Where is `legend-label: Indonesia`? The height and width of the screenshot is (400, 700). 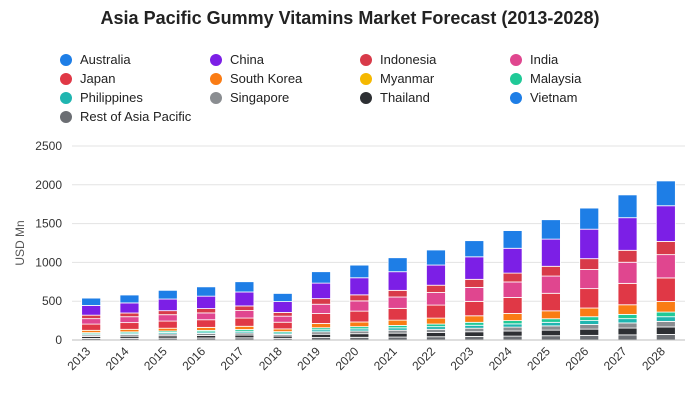 legend-label: Indonesia is located at coordinates (408, 59).